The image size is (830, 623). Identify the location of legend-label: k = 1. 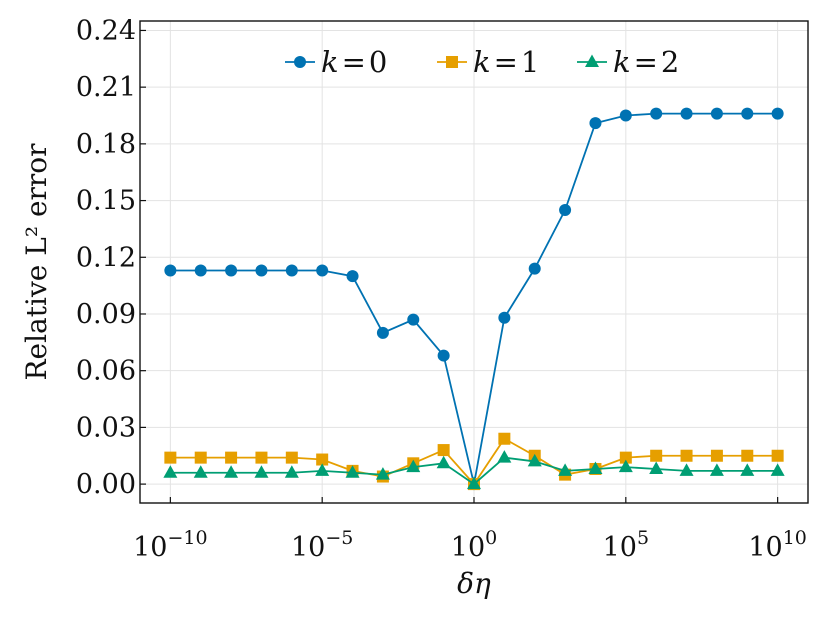
(506, 62).